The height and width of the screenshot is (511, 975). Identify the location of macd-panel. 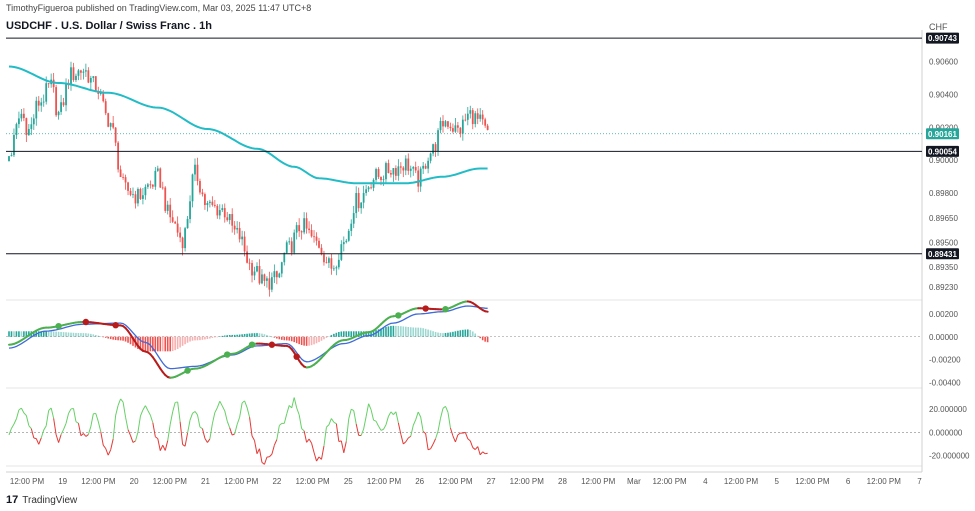
(464, 339).